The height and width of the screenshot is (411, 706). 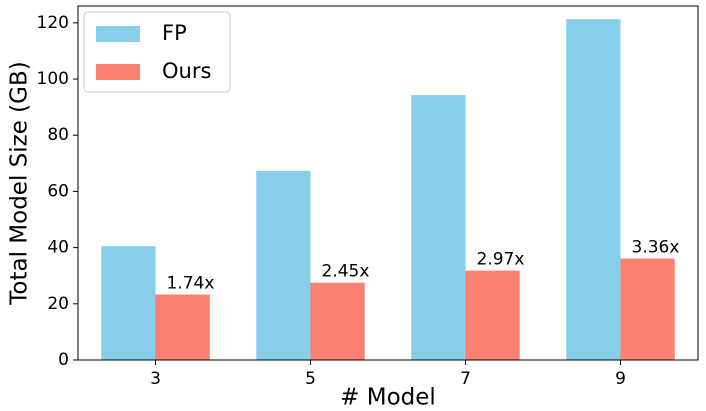 What do you see at coordinates (58, 248) in the screenshot?
I see `y-tick-label: 40` at bounding box center [58, 248].